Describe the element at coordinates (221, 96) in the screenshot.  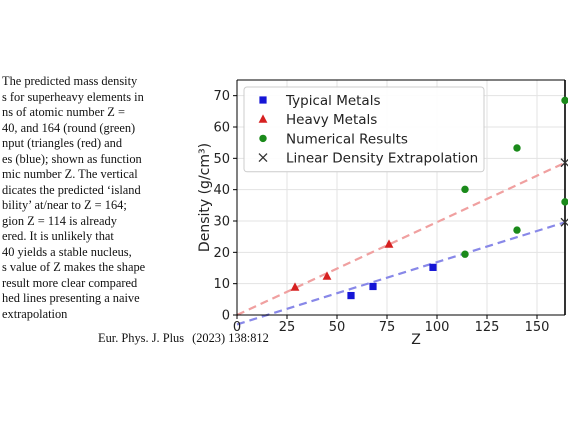
I see `y-tick-label: 70` at that location.